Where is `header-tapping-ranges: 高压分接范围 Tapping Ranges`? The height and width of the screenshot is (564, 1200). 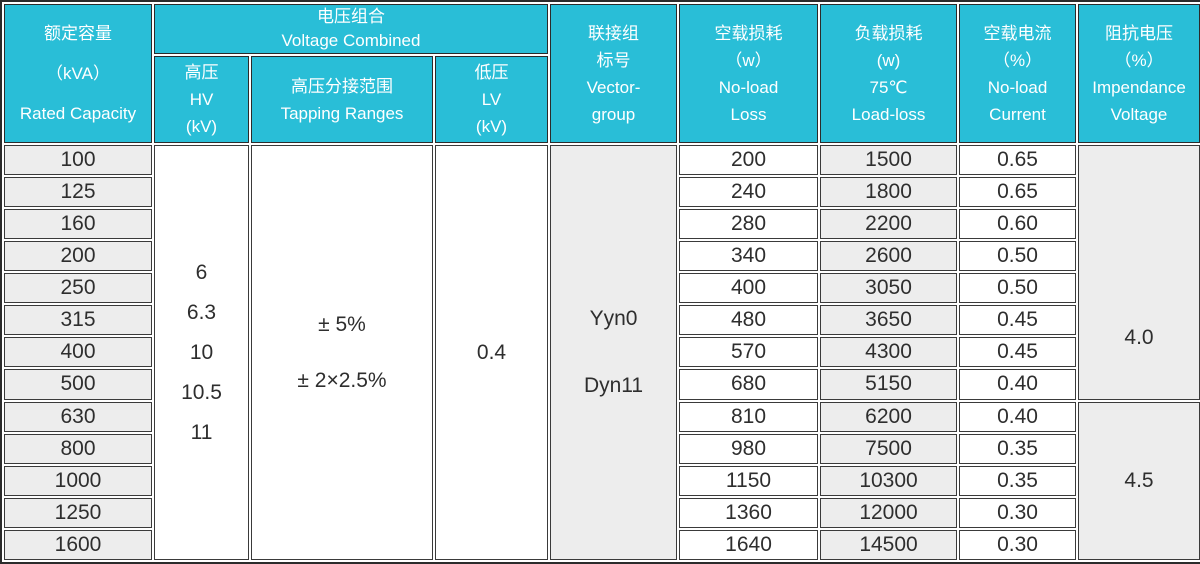
header-tapping-ranges: 高压分接范围 Tapping Ranges is located at coordinates (342, 99).